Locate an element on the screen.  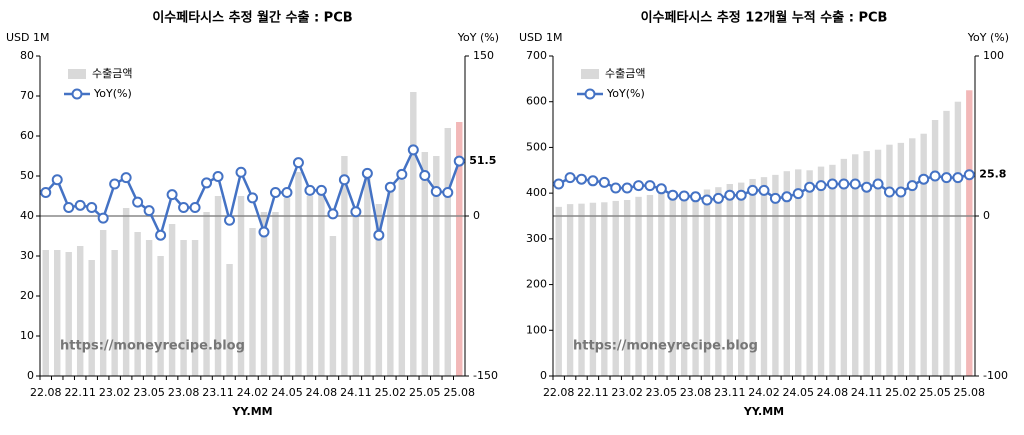
x-tick-label: 22.11 is located at coordinates (593, 392).